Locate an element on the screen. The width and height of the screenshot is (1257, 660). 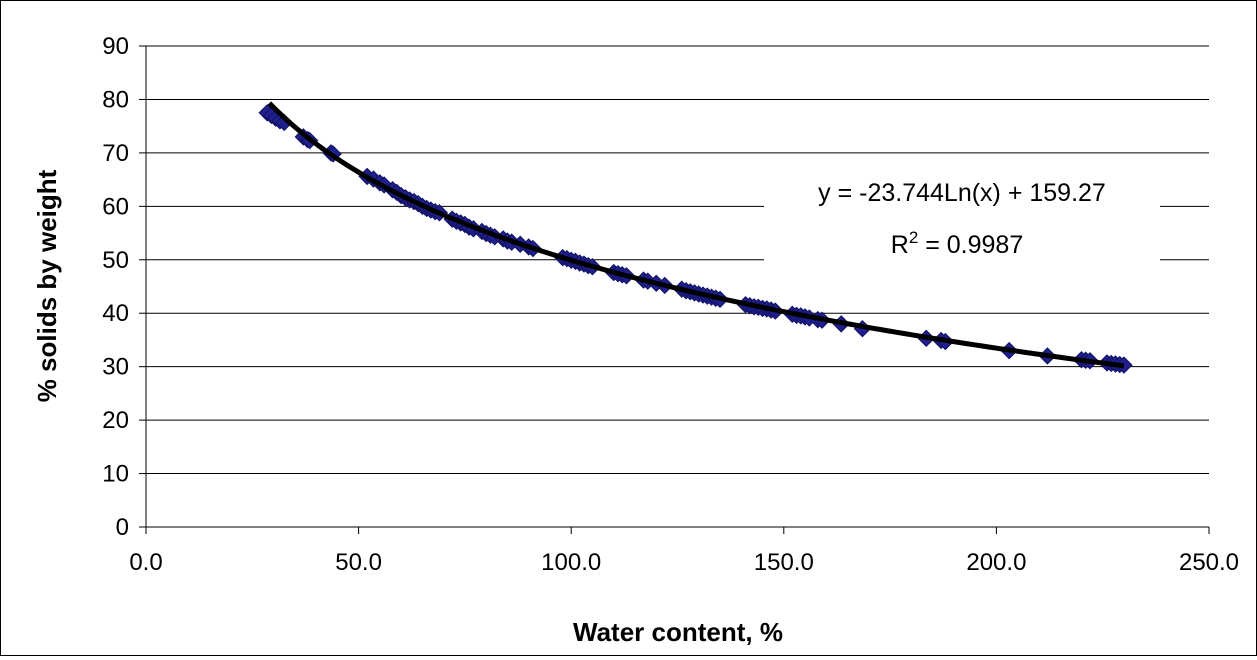
x-tick-label: 250.0 is located at coordinates (1209, 562).